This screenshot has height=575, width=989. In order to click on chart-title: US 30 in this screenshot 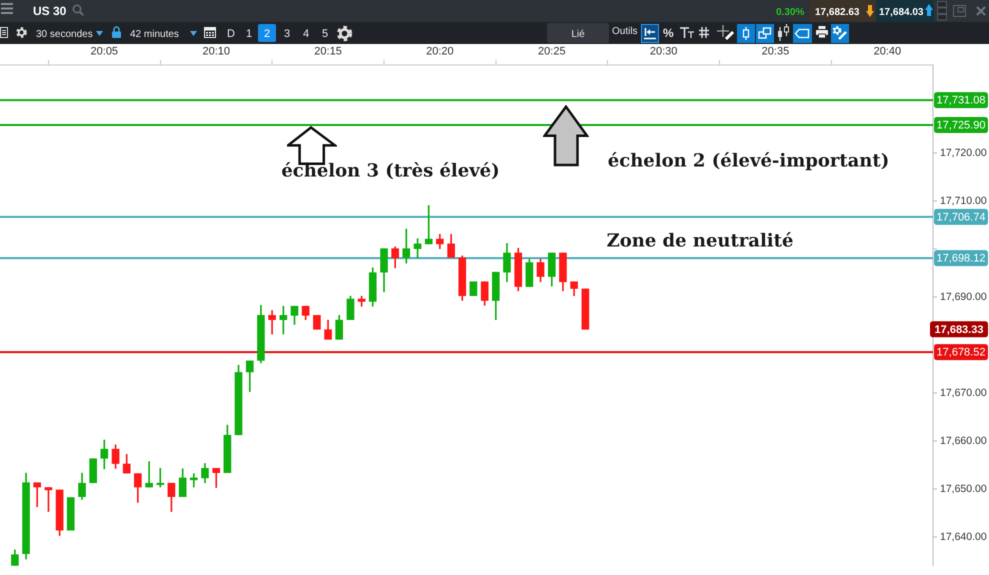, I will do `click(49, 11)`.